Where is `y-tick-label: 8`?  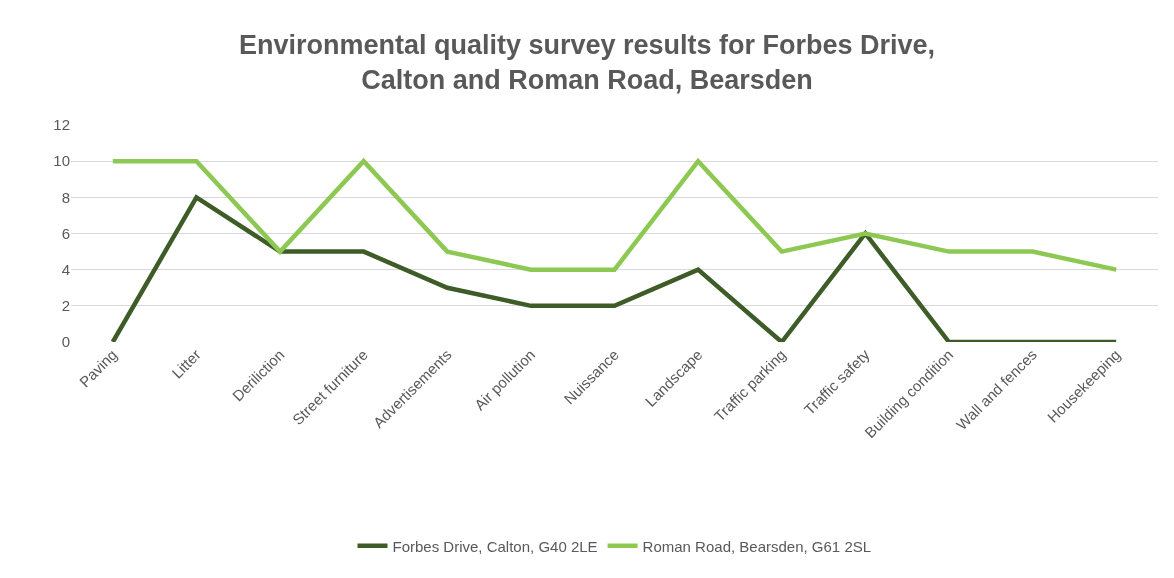 y-tick-label: 8 is located at coordinates (65, 197).